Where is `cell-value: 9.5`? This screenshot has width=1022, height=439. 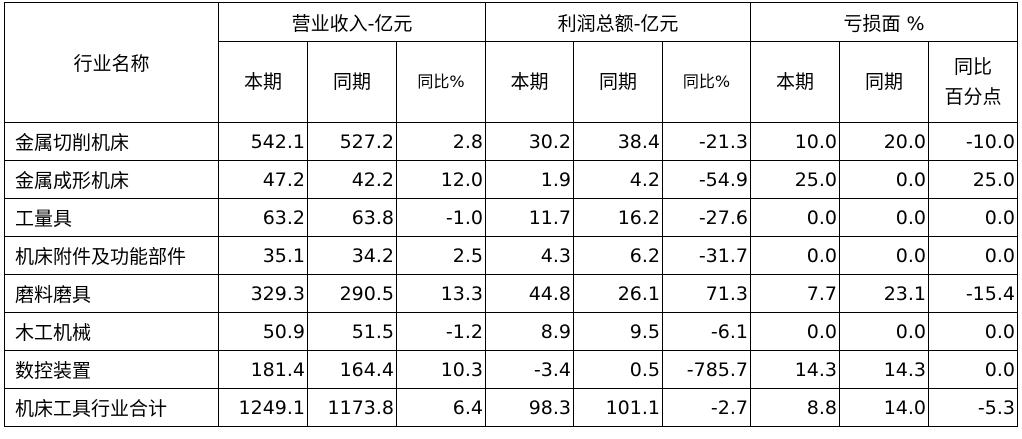 cell-value: 9.5 is located at coordinates (618, 331).